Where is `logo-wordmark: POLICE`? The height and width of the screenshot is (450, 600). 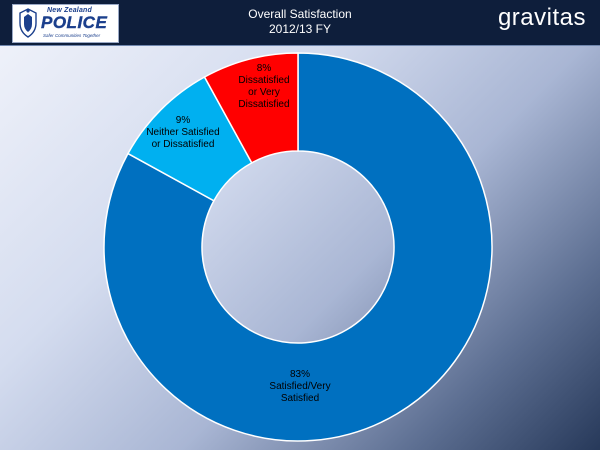 logo-wordmark: POLICE is located at coordinates (74, 22).